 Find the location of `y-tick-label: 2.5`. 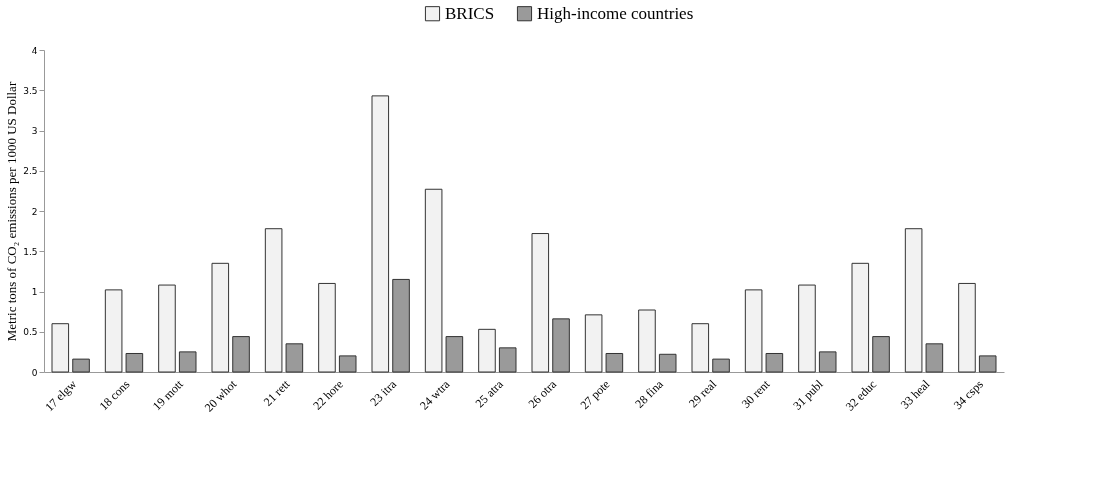

y-tick-label: 2.5 is located at coordinates (30, 171).